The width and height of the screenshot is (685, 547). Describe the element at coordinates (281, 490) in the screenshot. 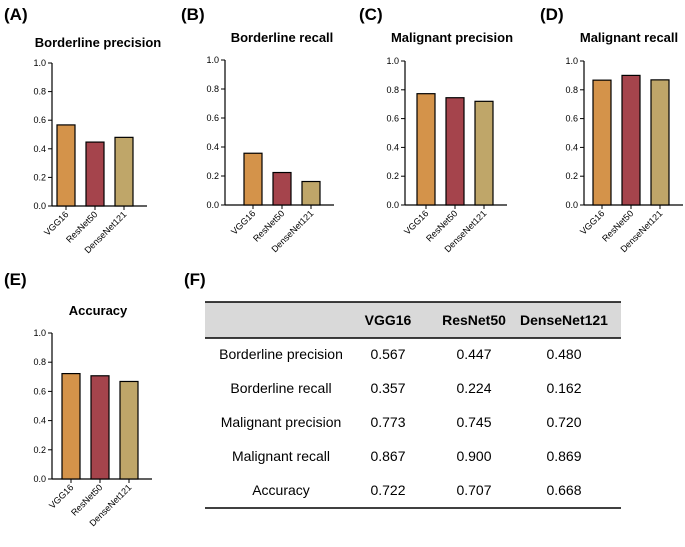

I see `table-row-label: Accuracy` at that location.